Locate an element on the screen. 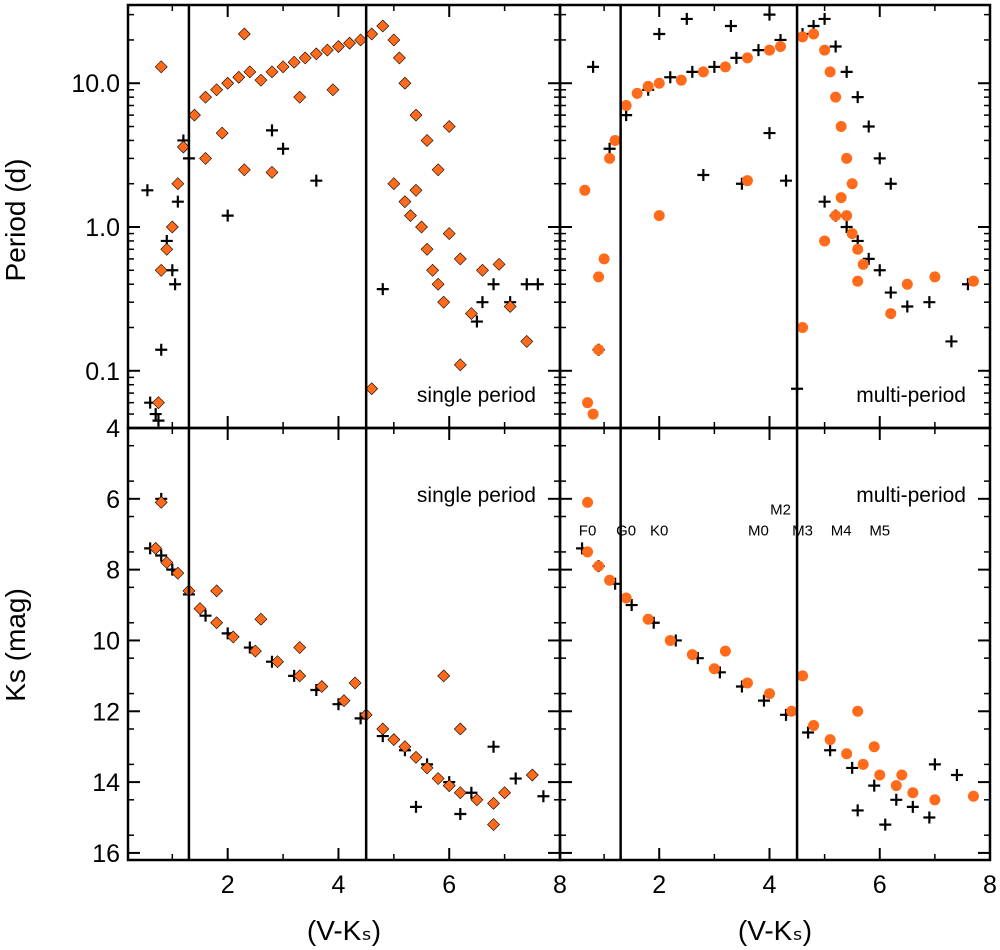 Image resolution: width=1000 pixels, height=950 pixels. spectral-type-label: M5 is located at coordinates (879, 531).